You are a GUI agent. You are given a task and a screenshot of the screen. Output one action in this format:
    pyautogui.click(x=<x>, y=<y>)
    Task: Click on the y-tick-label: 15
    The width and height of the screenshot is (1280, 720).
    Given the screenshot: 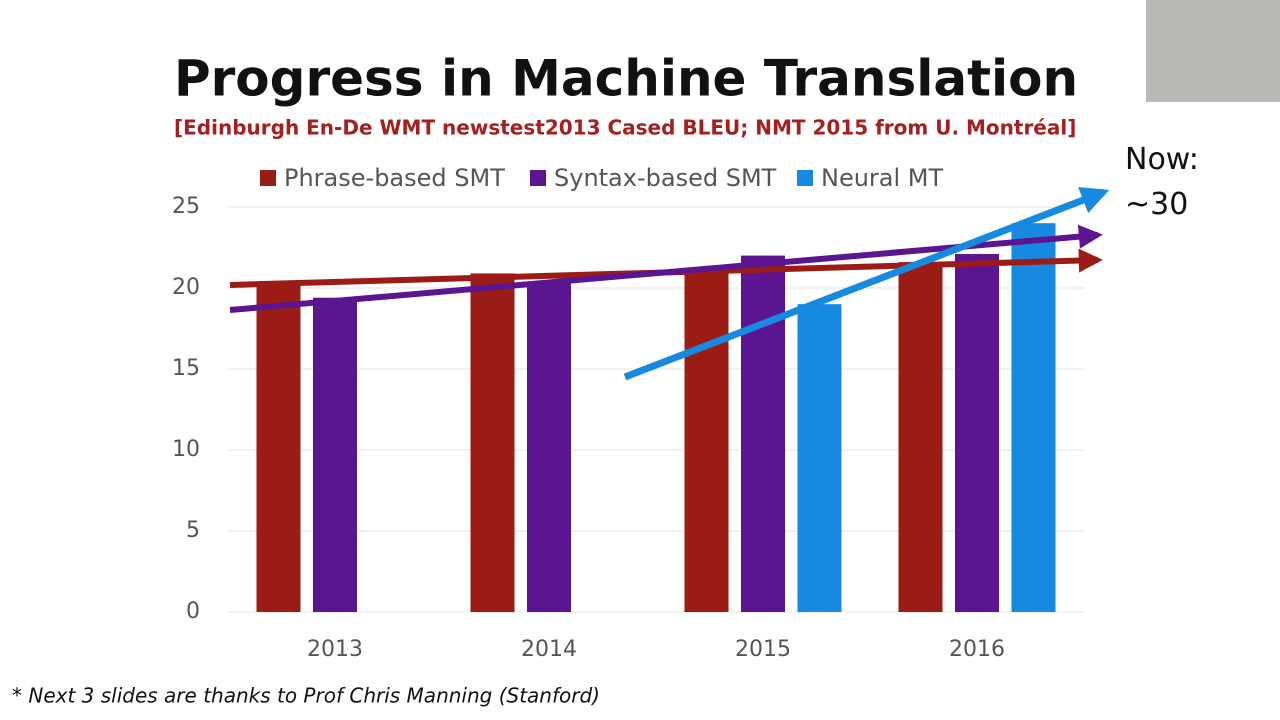 What is the action you would take?
    pyautogui.click(x=186, y=368)
    